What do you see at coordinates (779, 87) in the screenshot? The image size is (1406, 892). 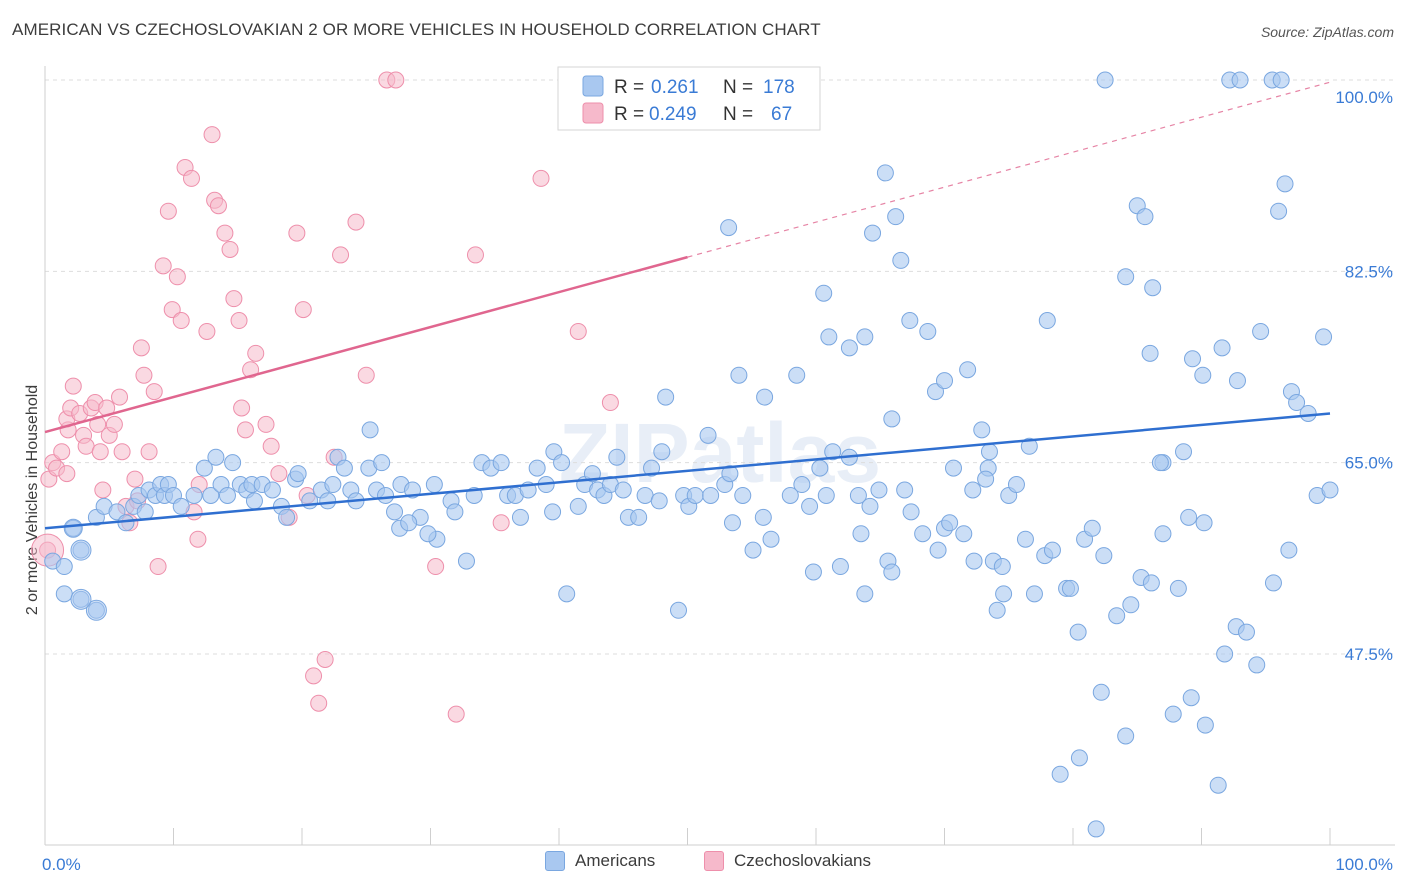 I see `legend-n-value-american: 178` at bounding box center [779, 87].